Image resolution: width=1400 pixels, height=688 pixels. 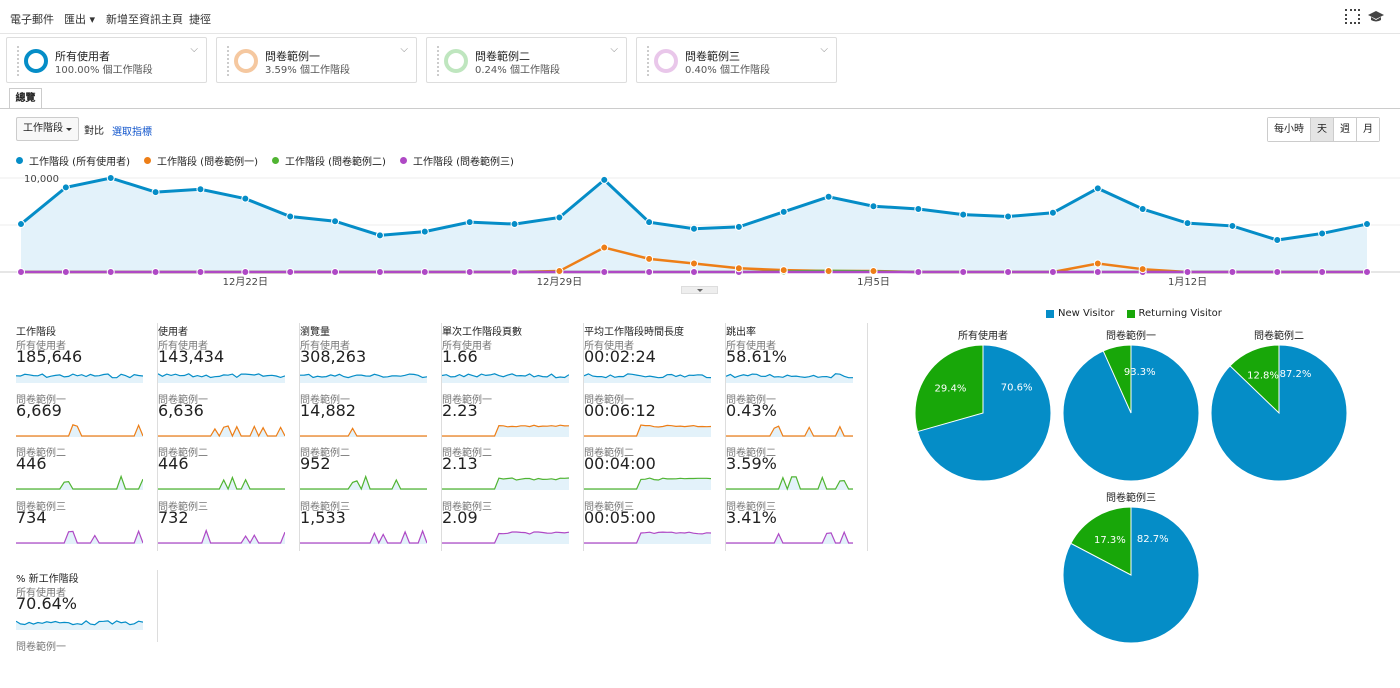 I want to click on select-metric-link: 選取指標, so click(x=132, y=132).